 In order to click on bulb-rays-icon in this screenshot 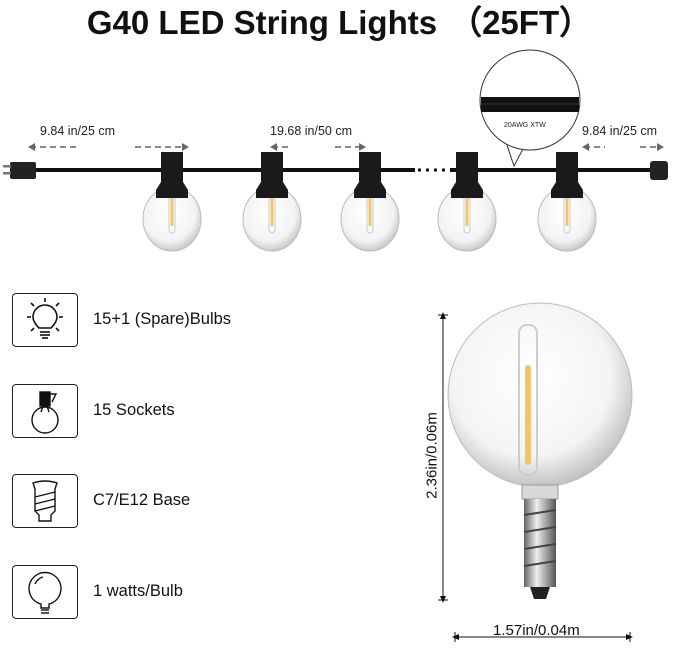, I will do `click(45, 318)`.